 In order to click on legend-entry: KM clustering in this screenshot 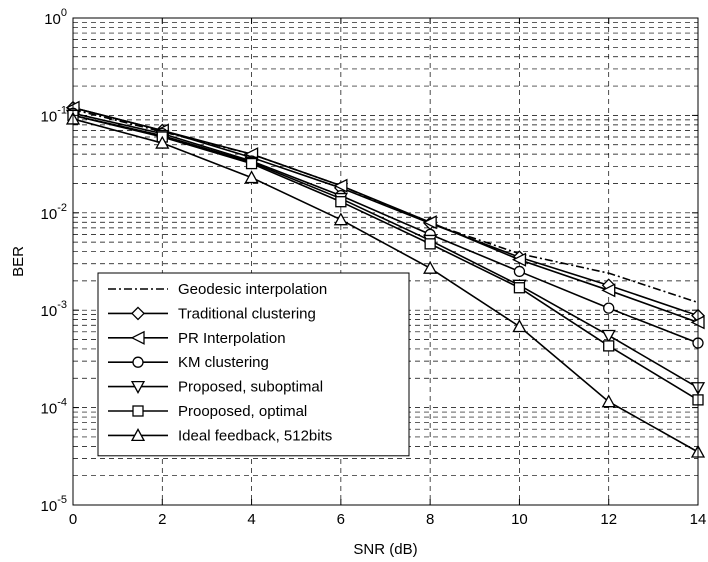, I will do `click(188, 362)`.